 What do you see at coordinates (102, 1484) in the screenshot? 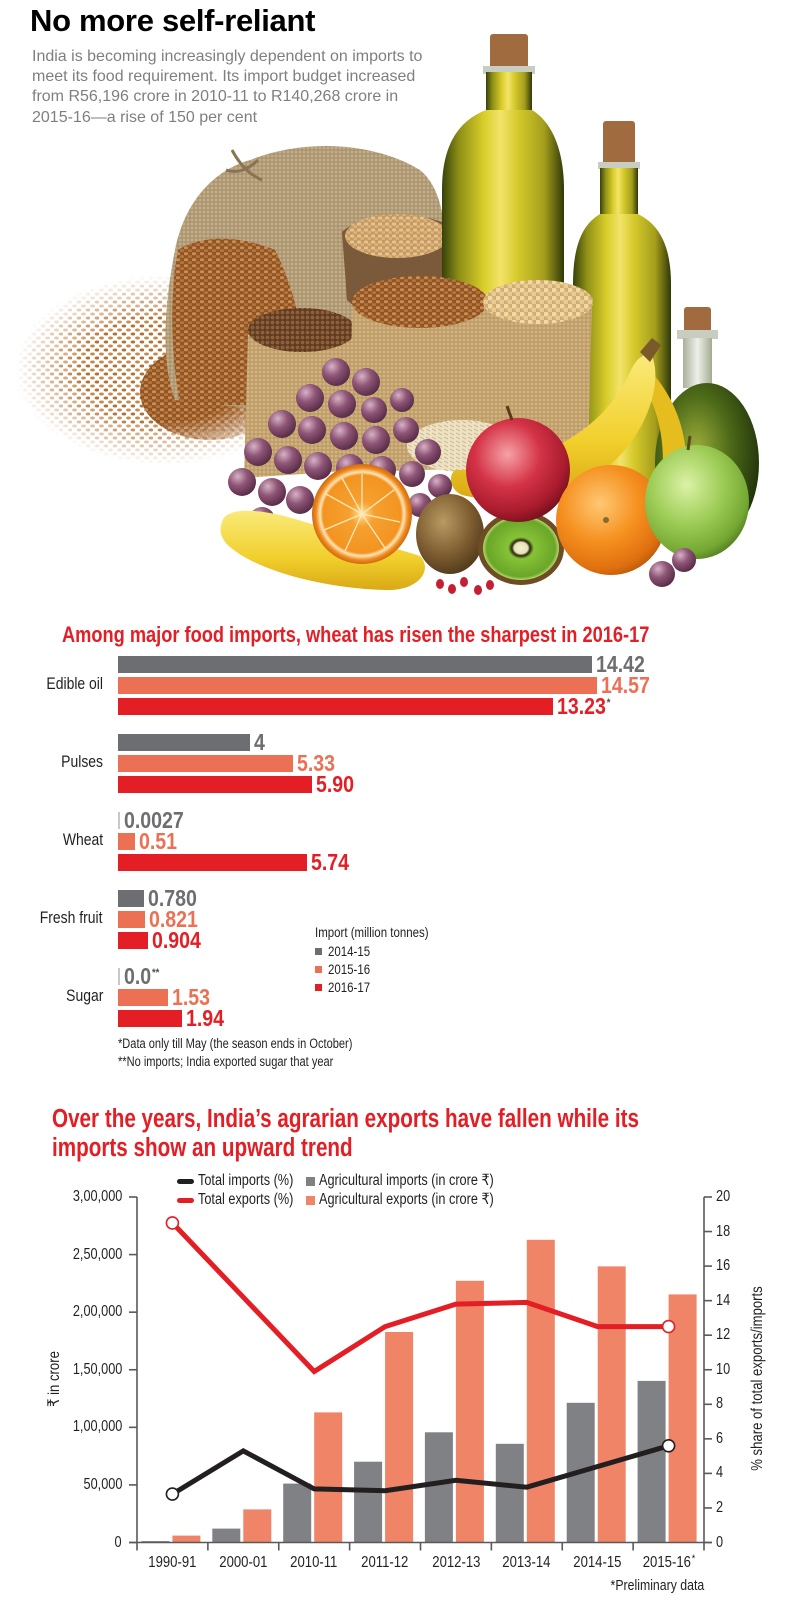
I see `tick-label-text: 50,000` at bounding box center [102, 1484].